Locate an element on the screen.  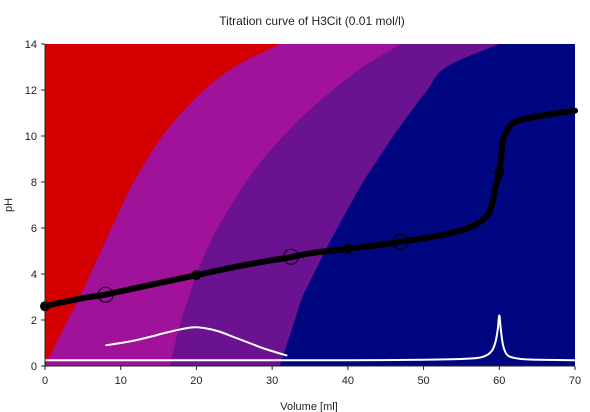
y-tick-label: 2 is located at coordinates (34, 321).